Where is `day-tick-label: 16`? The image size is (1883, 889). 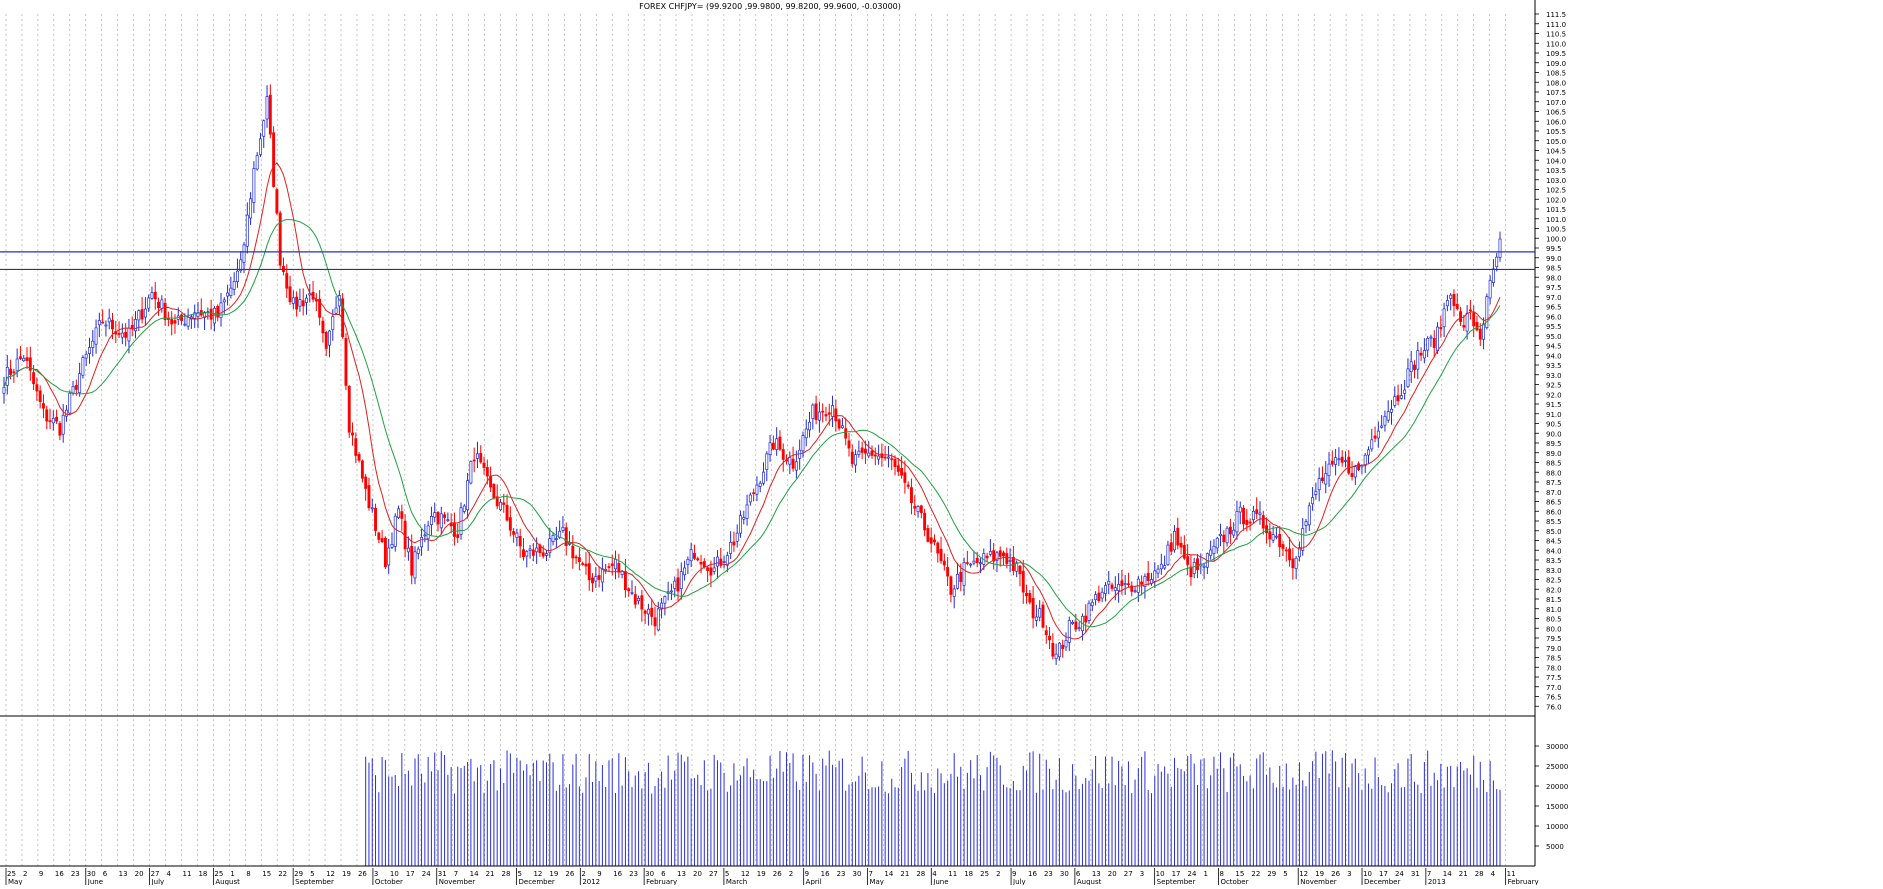 day-tick-label: 16 is located at coordinates (825, 874).